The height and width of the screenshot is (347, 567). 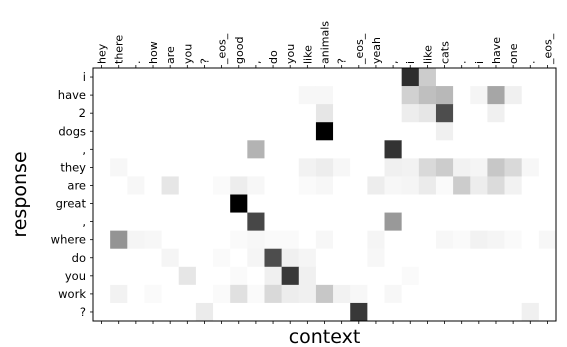 What do you see at coordinates (479, 62) in the screenshot?
I see `x-tick-label: i` at bounding box center [479, 62].